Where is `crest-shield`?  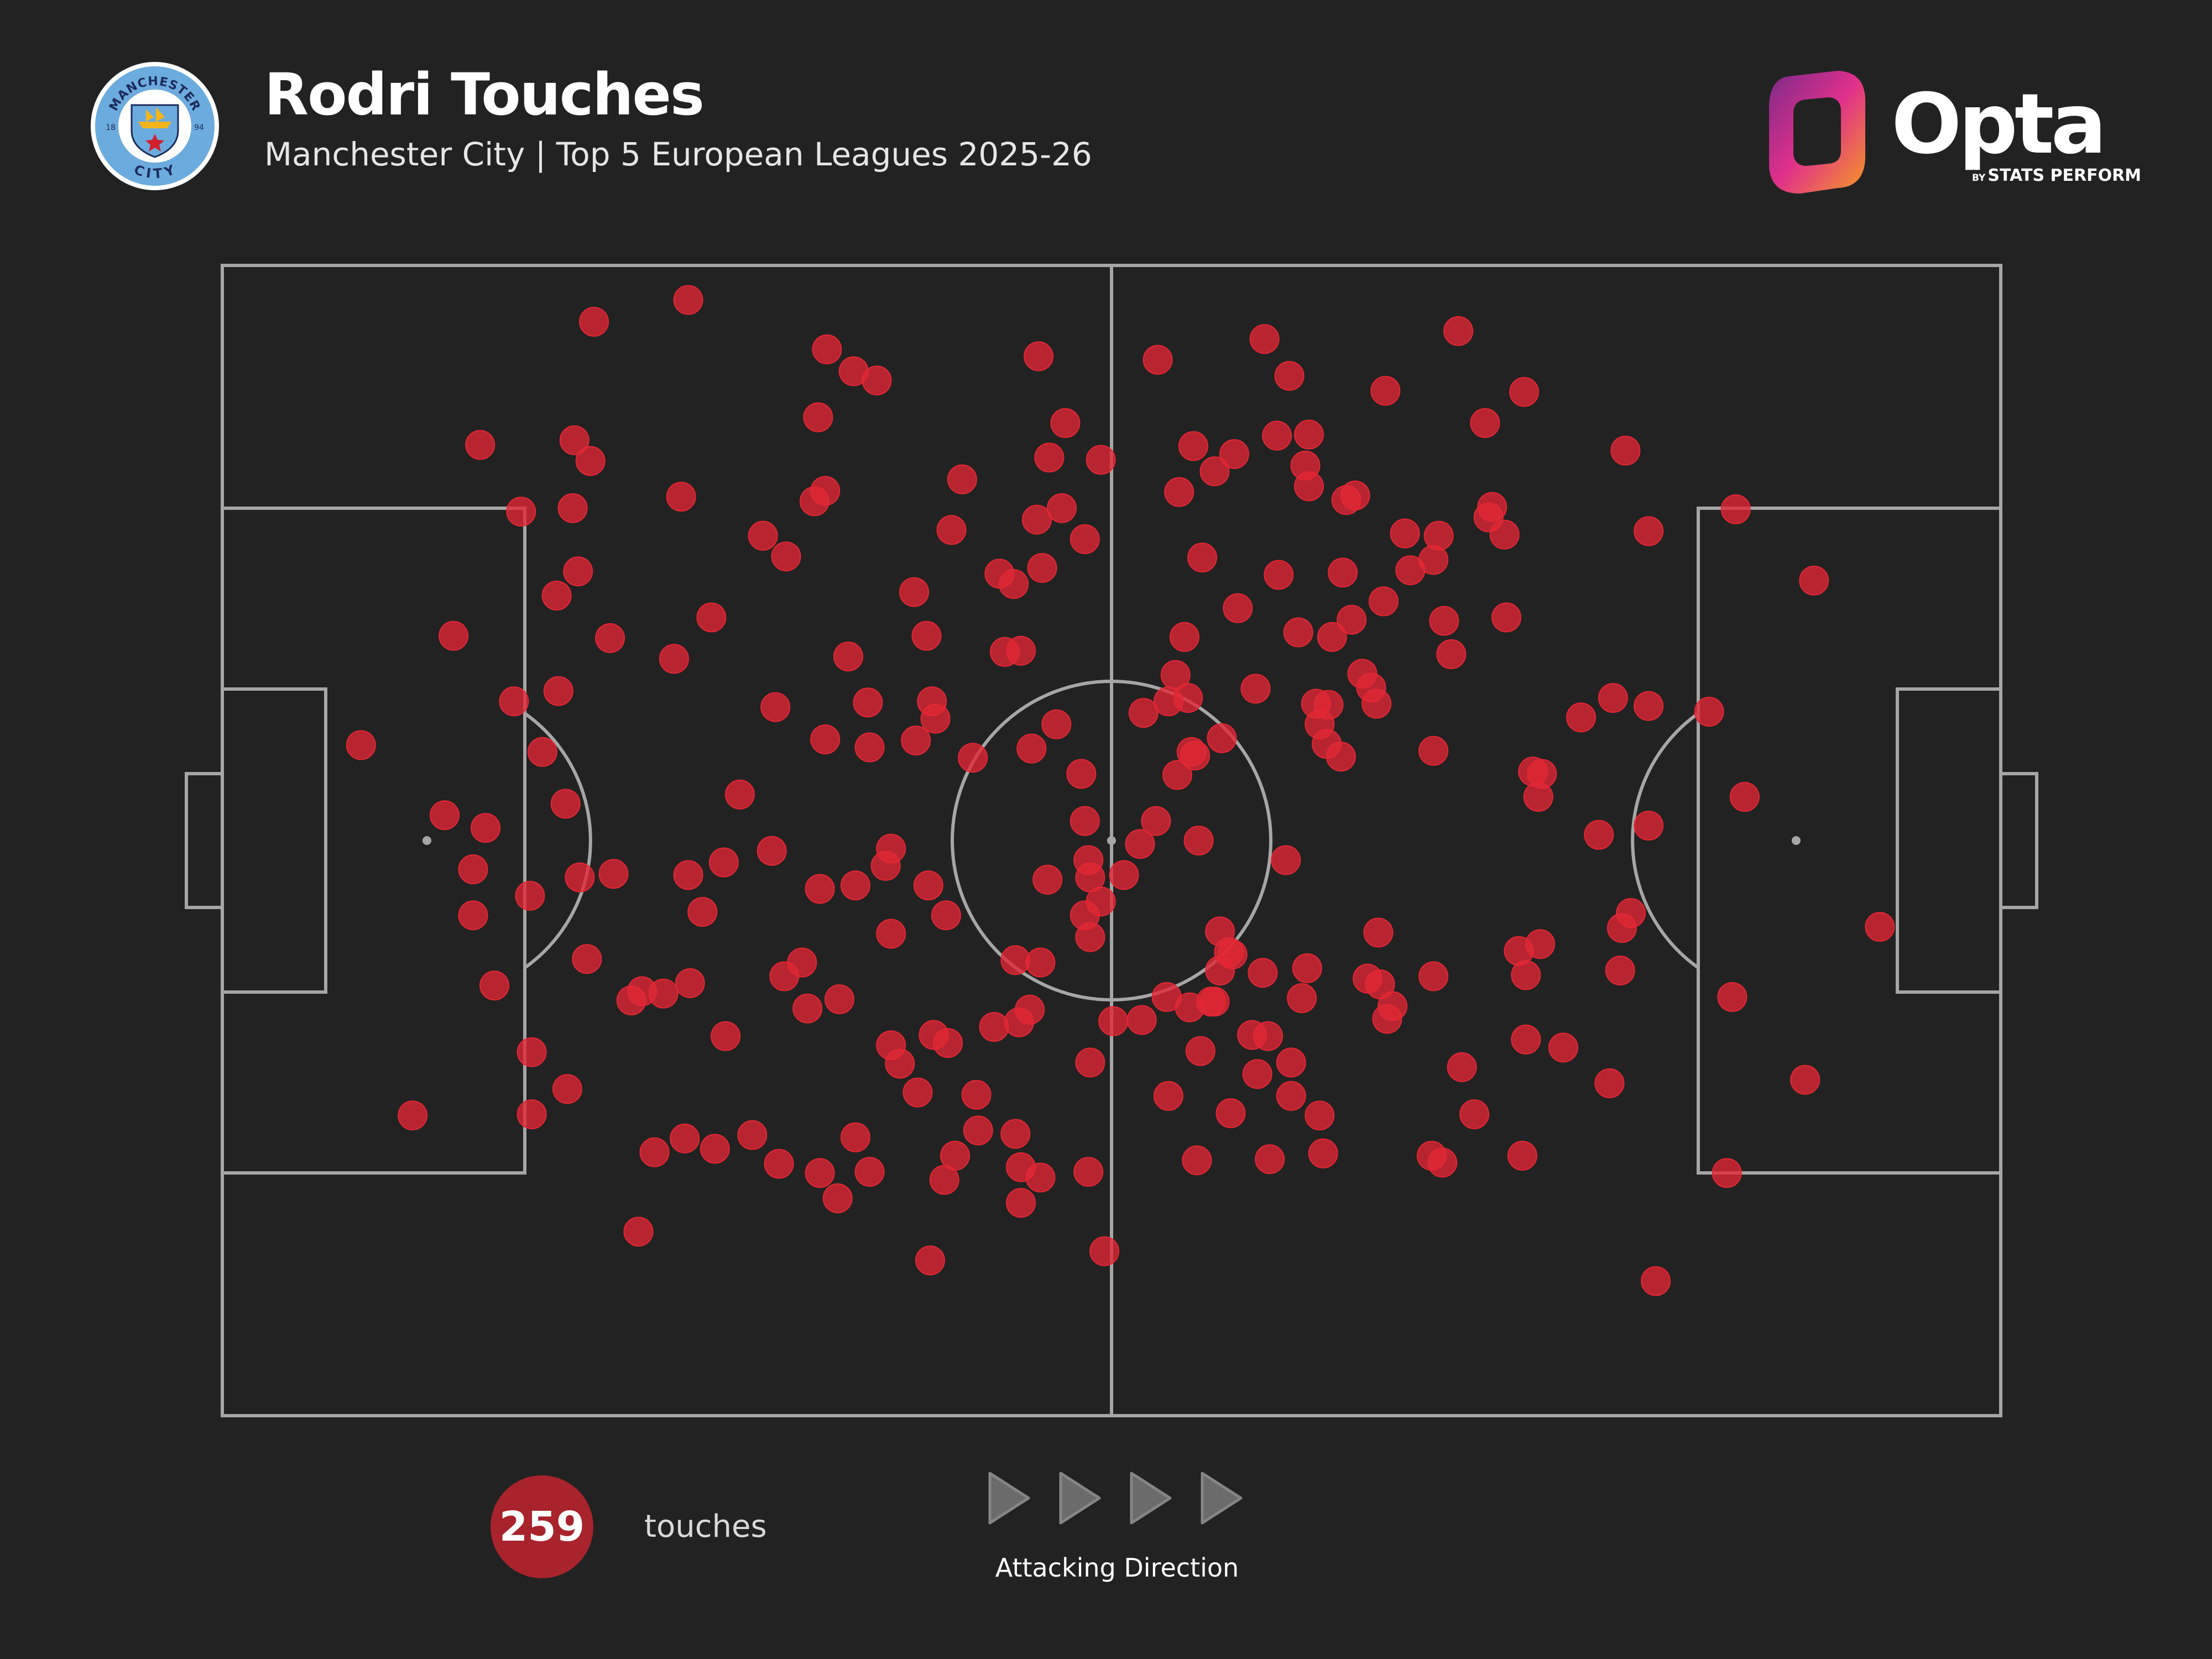 crest-shield is located at coordinates (155, 131).